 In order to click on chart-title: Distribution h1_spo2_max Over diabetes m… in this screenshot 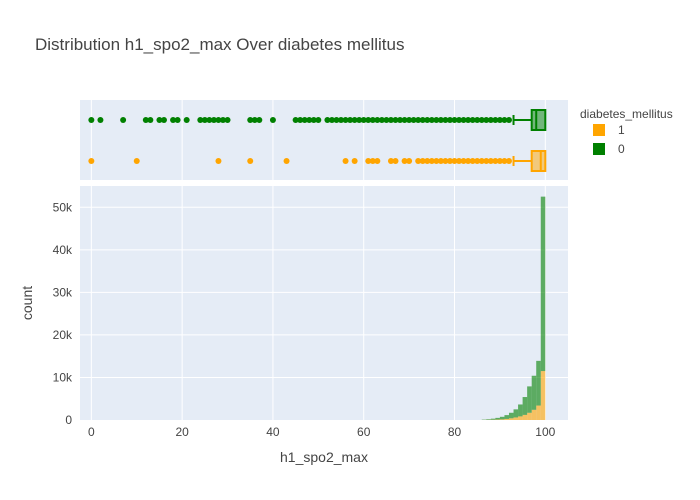, I will do `click(219, 44)`.